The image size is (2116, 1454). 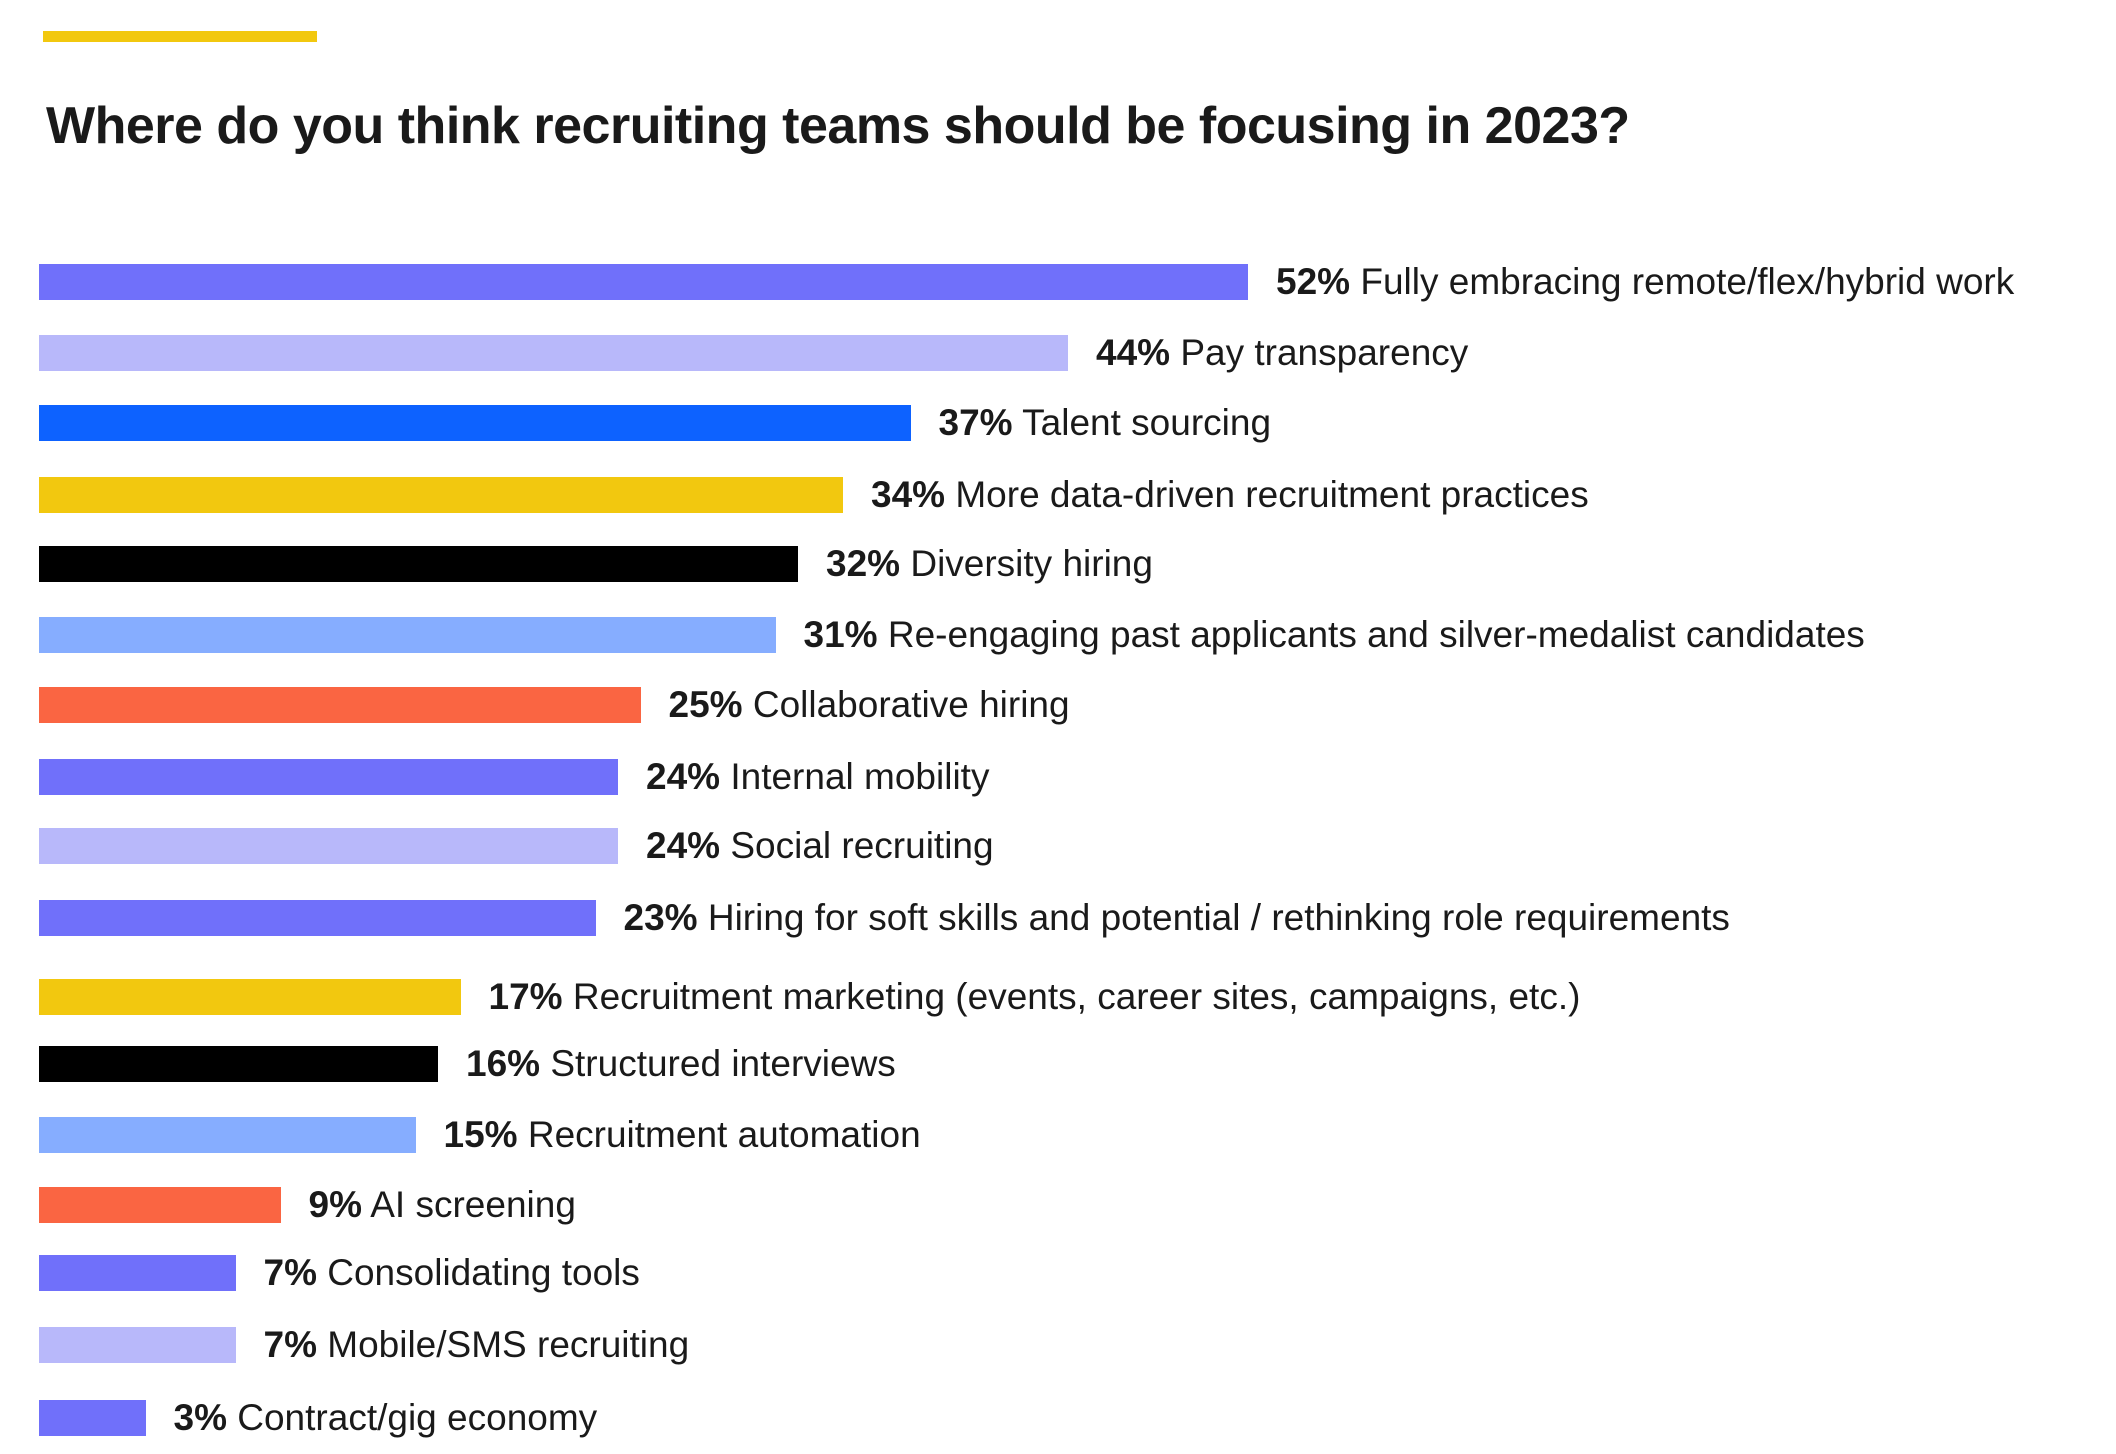 I want to click on bar-label: 32% Diversity hiring, so click(x=989, y=564).